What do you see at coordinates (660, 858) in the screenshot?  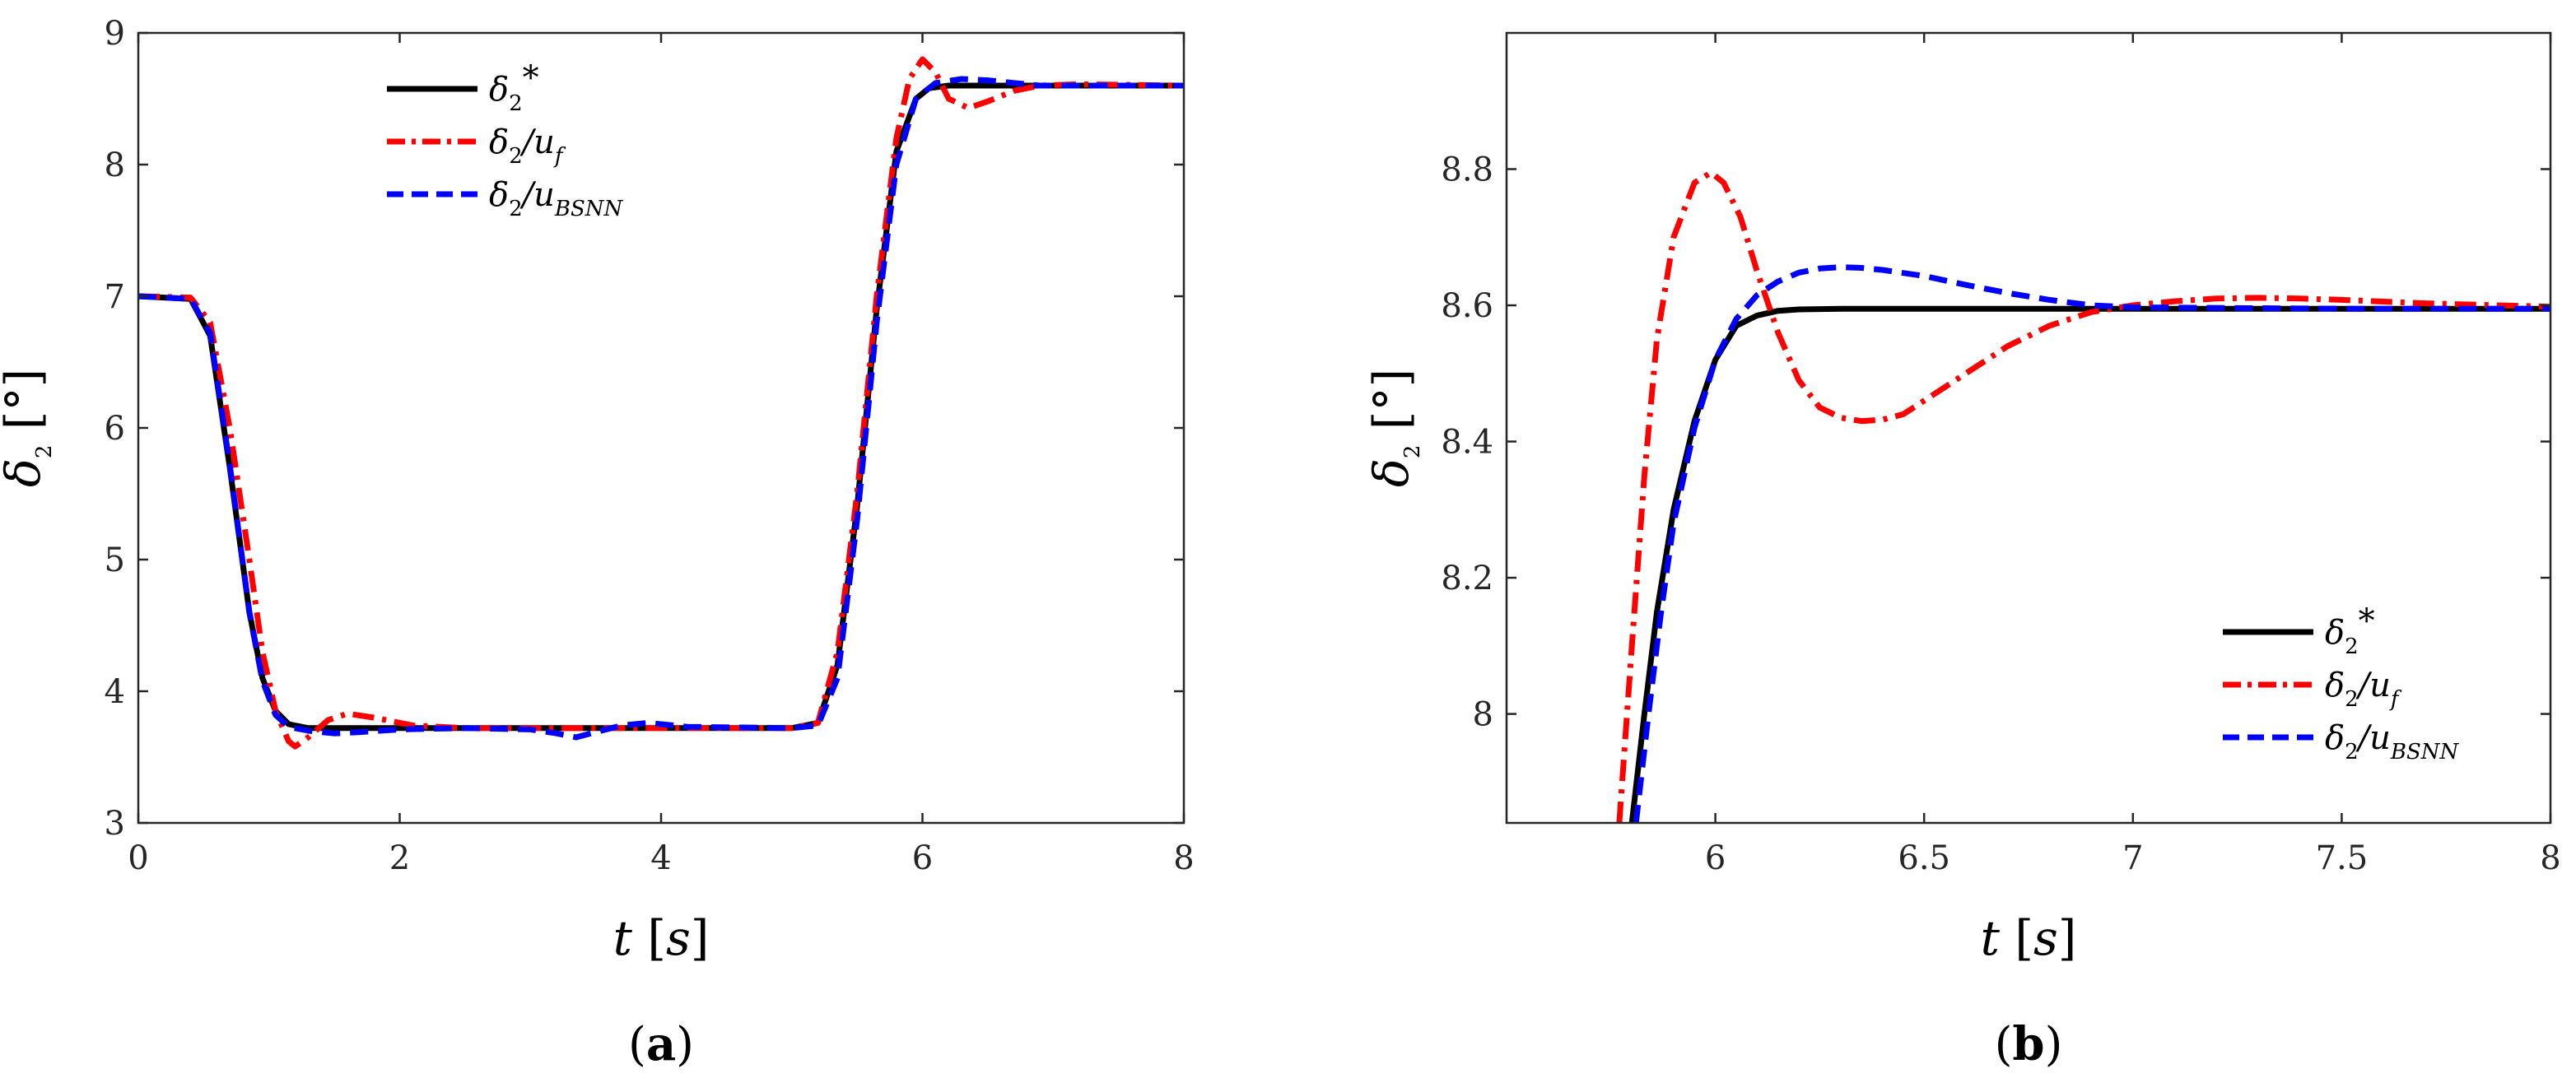 I see `x-tick-label: 4` at bounding box center [660, 858].